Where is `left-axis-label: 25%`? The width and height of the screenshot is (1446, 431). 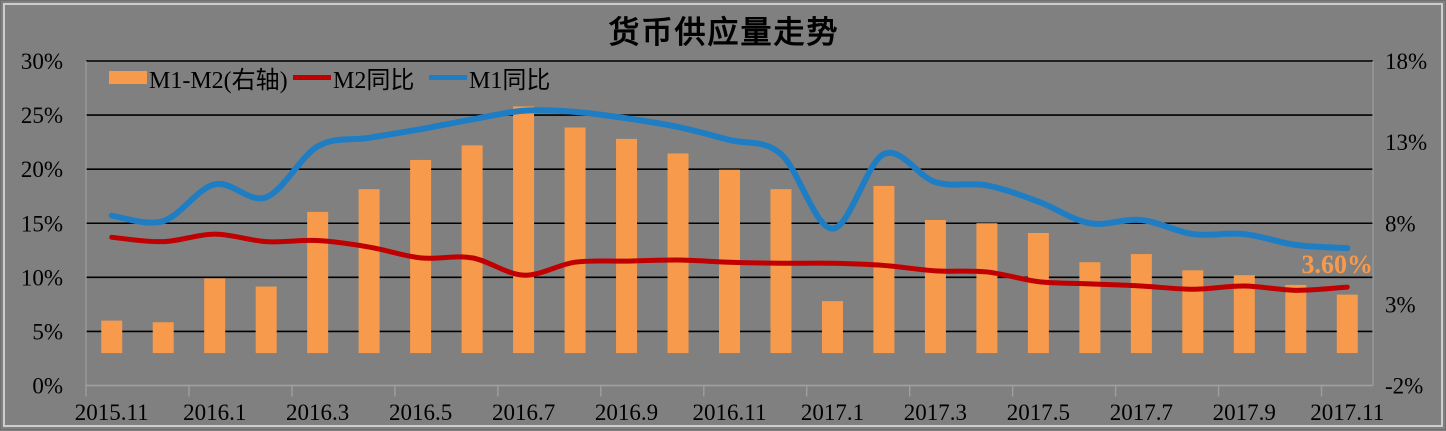
left-axis-label: 25% is located at coordinates (42, 115).